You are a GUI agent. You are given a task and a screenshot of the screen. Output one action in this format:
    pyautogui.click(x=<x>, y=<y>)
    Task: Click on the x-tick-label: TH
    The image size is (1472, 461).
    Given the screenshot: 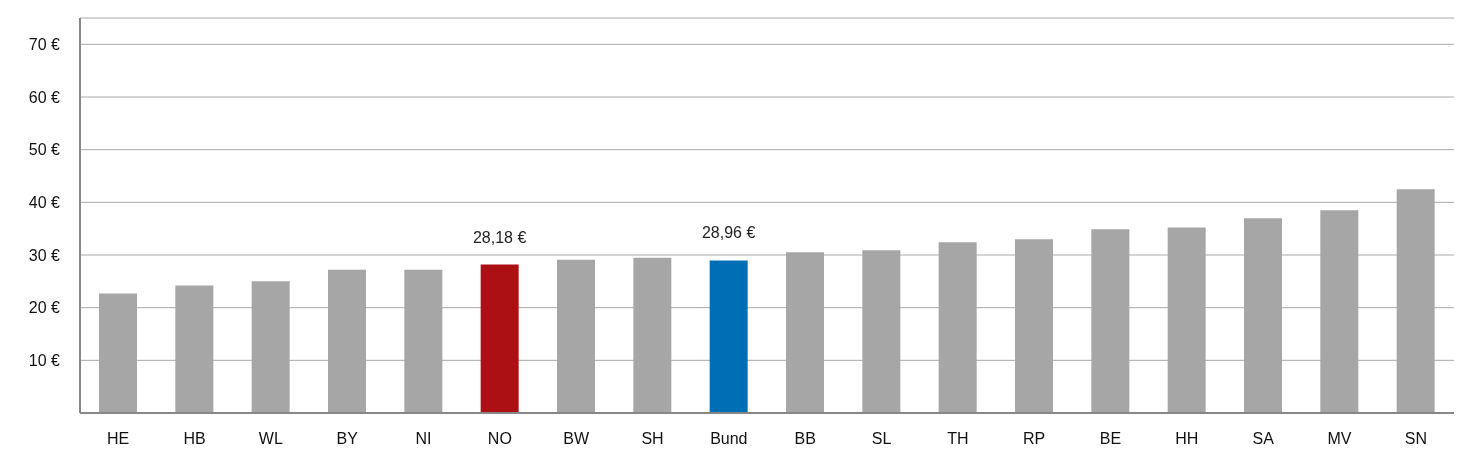 What is the action you would take?
    pyautogui.click(x=958, y=439)
    